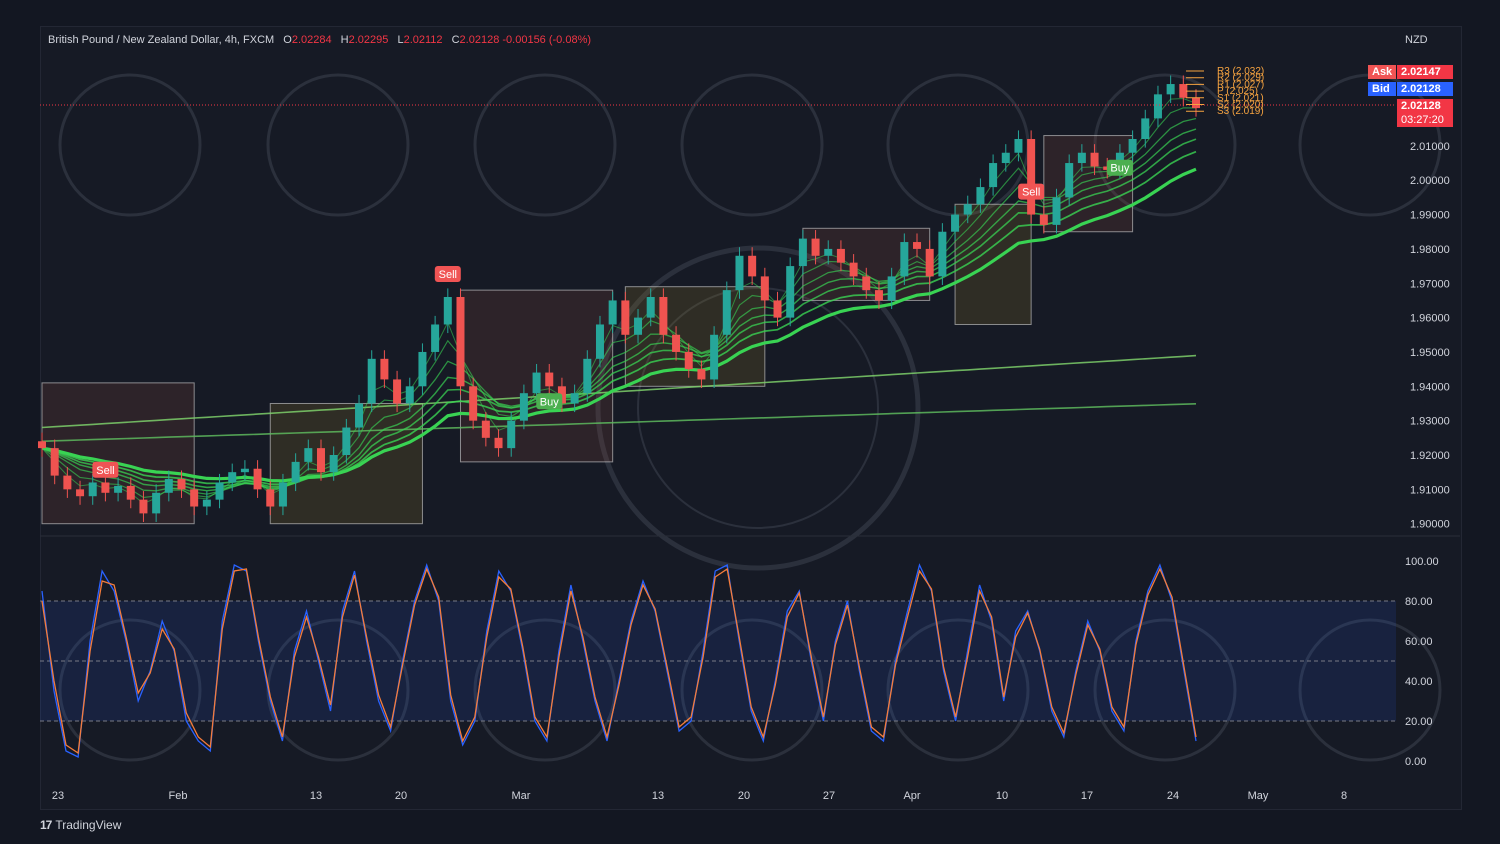 Image resolution: width=1500 pixels, height=844 pixels. Describe the element at coordinates (1430, 181) in the screenshot. I see `price-axis-tick: 2.00000` at that location.